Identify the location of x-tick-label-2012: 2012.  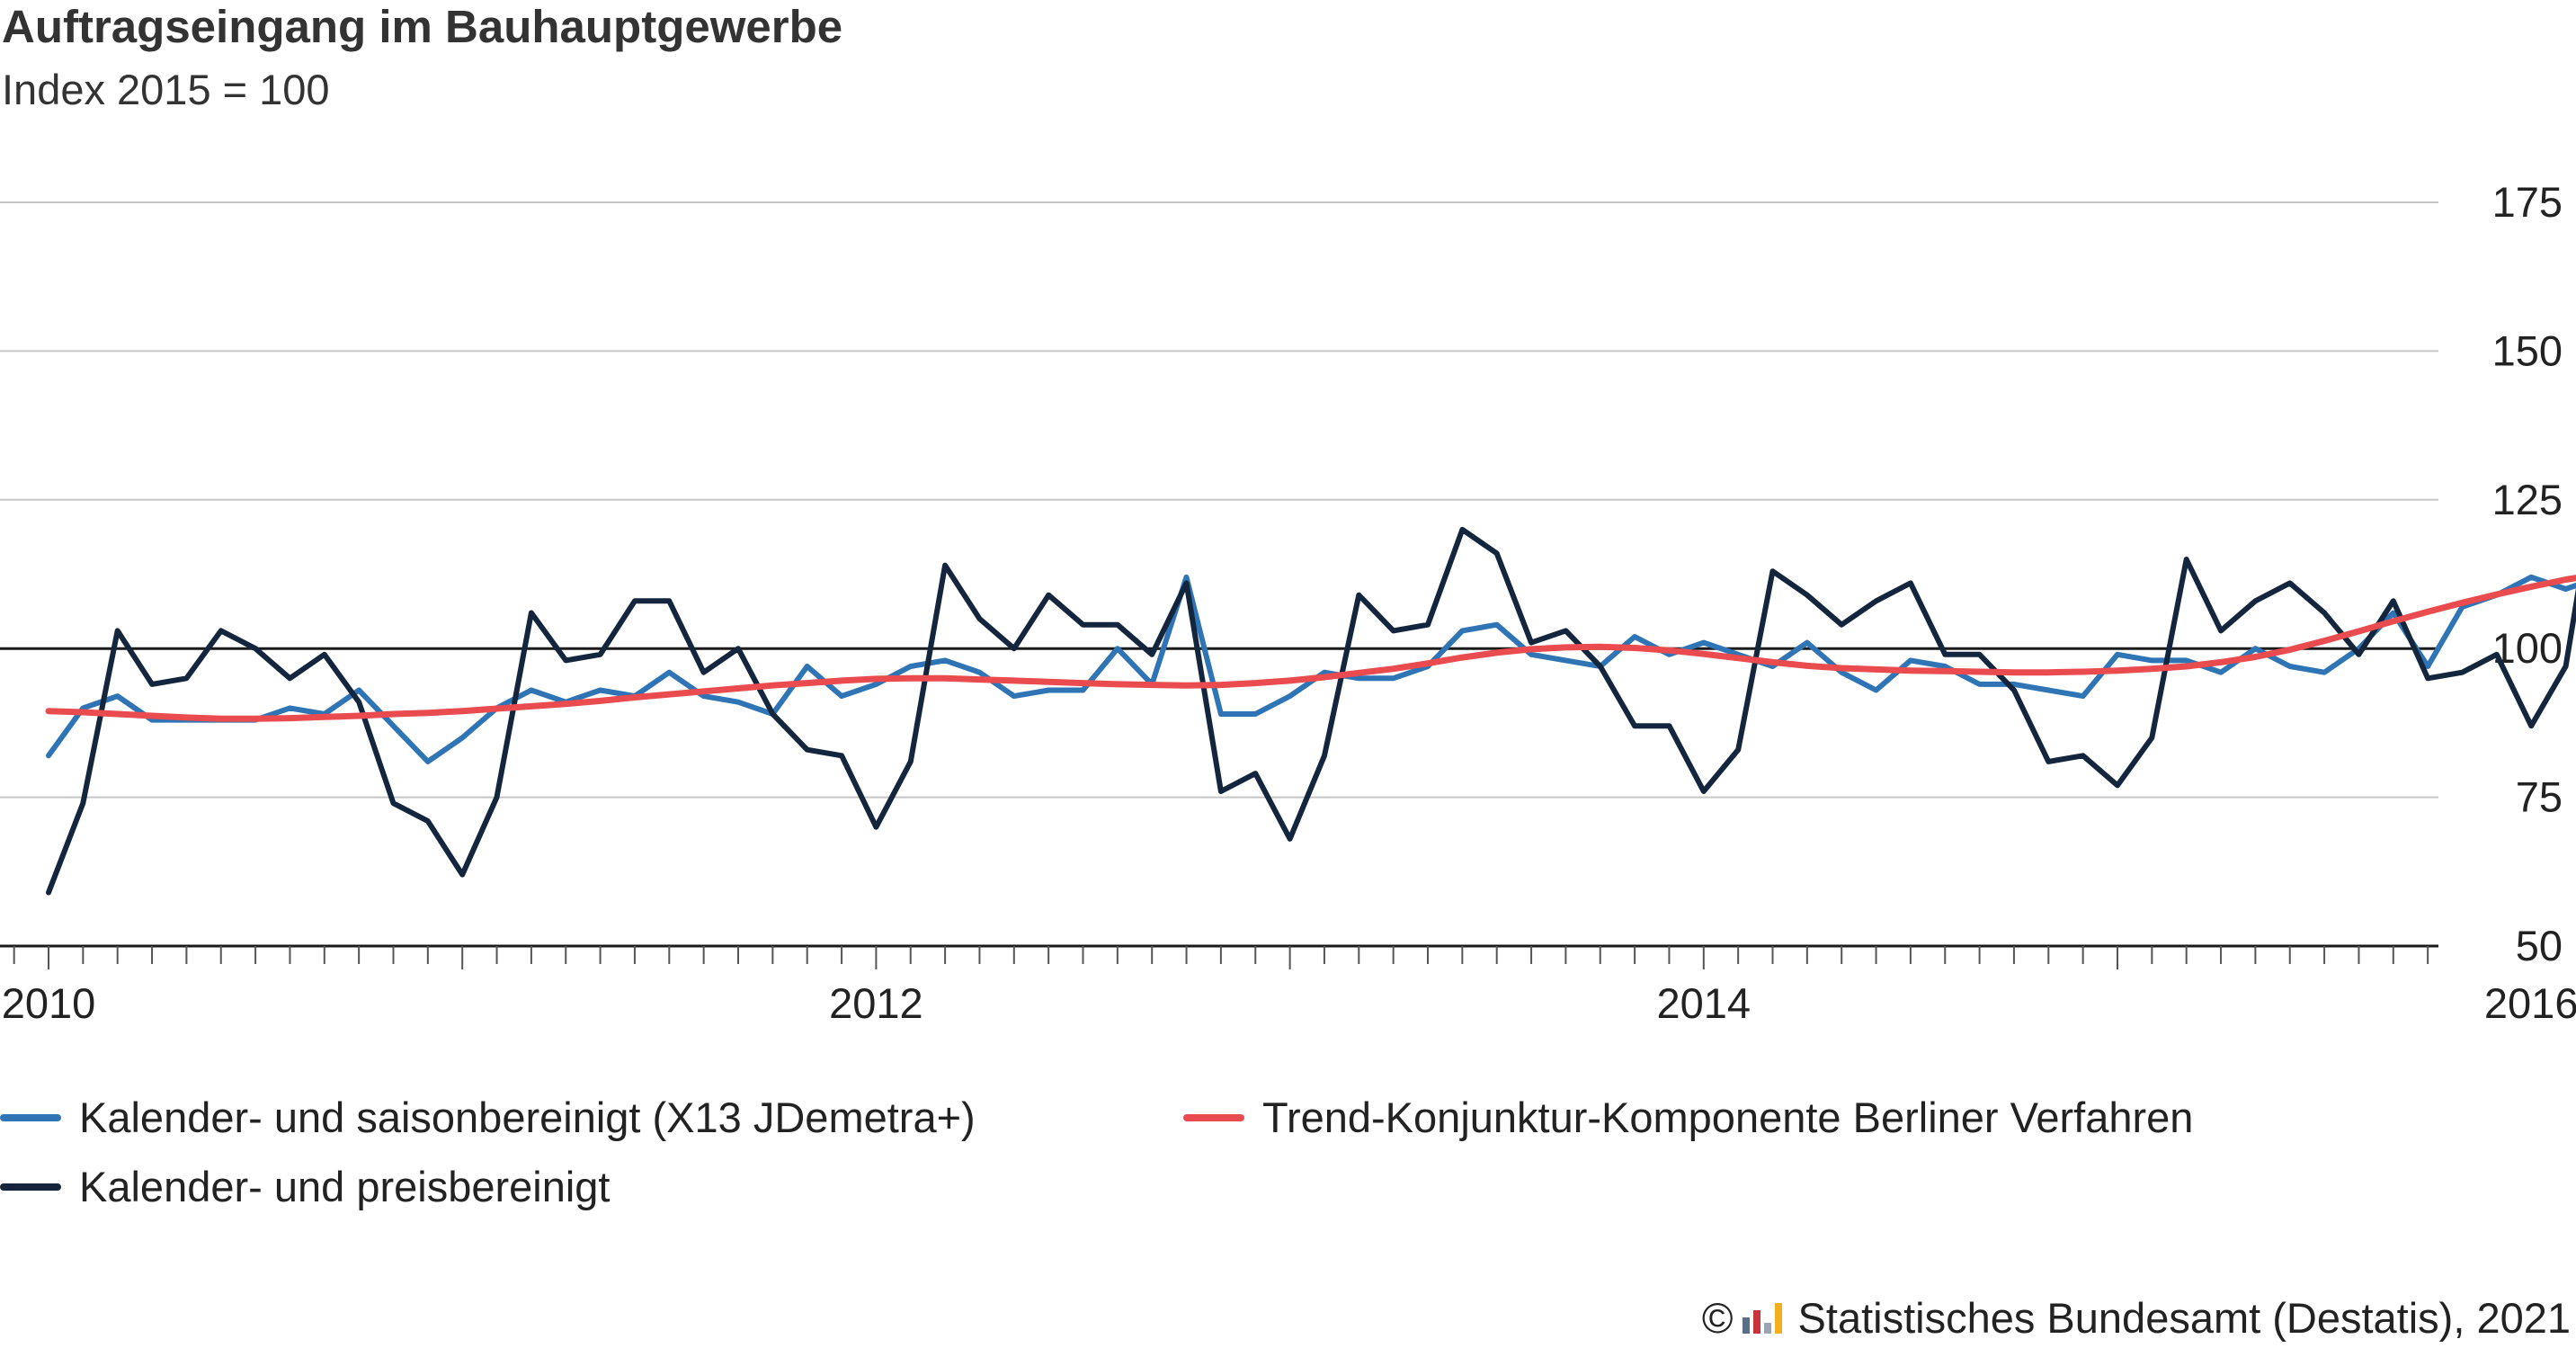
(876, 1003).